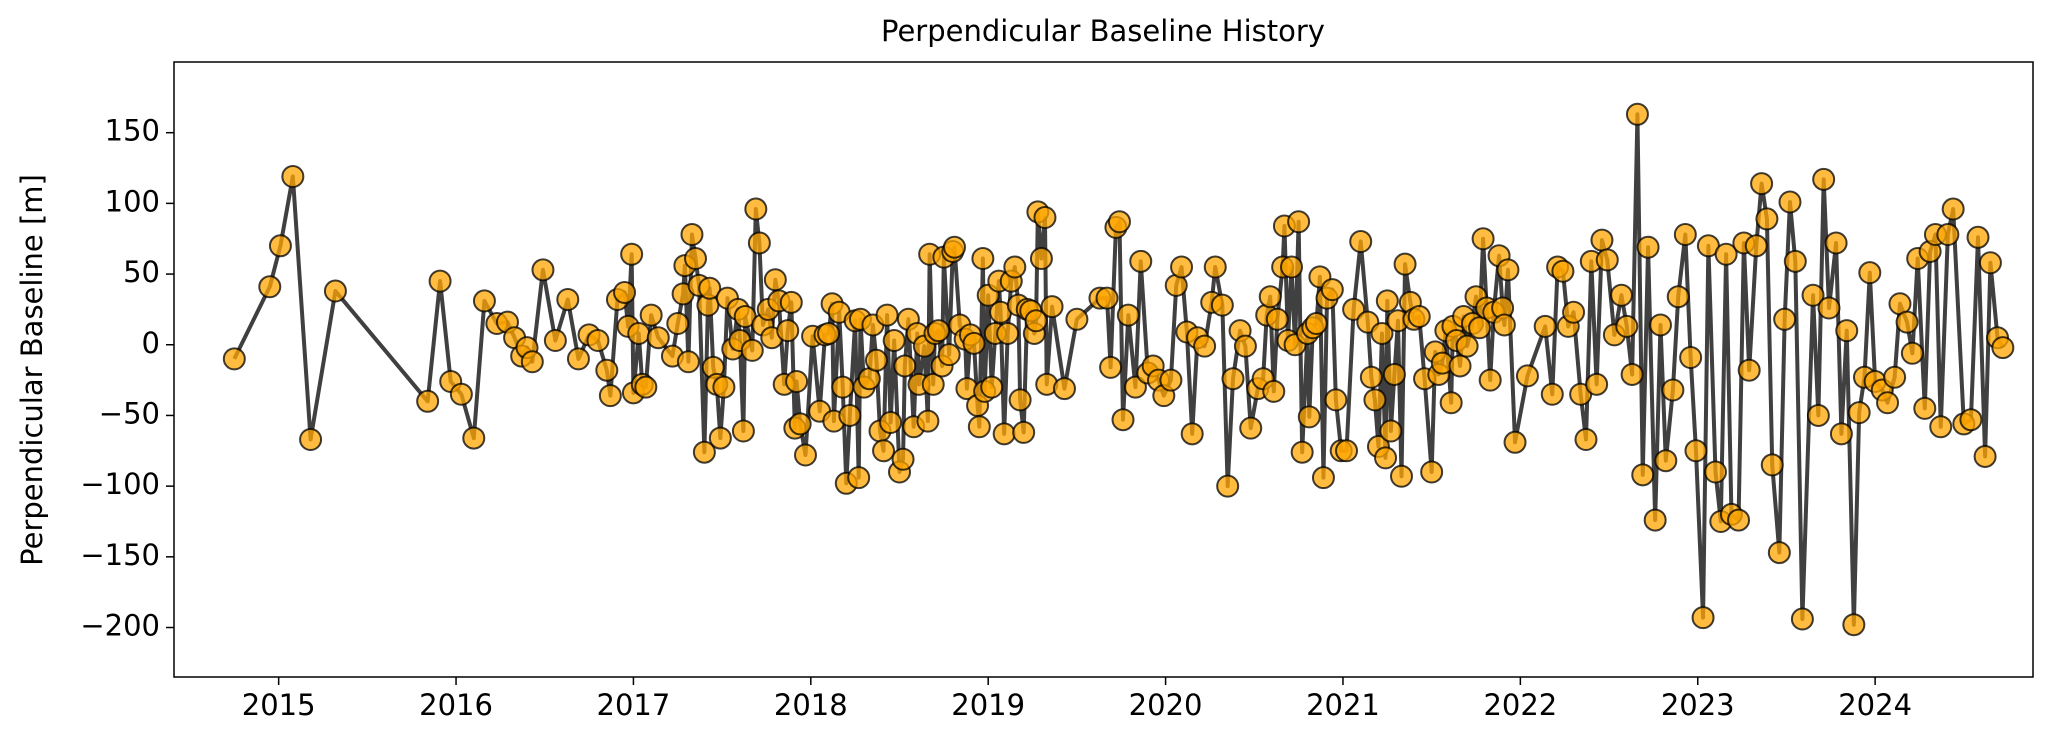 The image size is (2055, 750). I want to click on y-tick-label: 0, so click(151, 343).